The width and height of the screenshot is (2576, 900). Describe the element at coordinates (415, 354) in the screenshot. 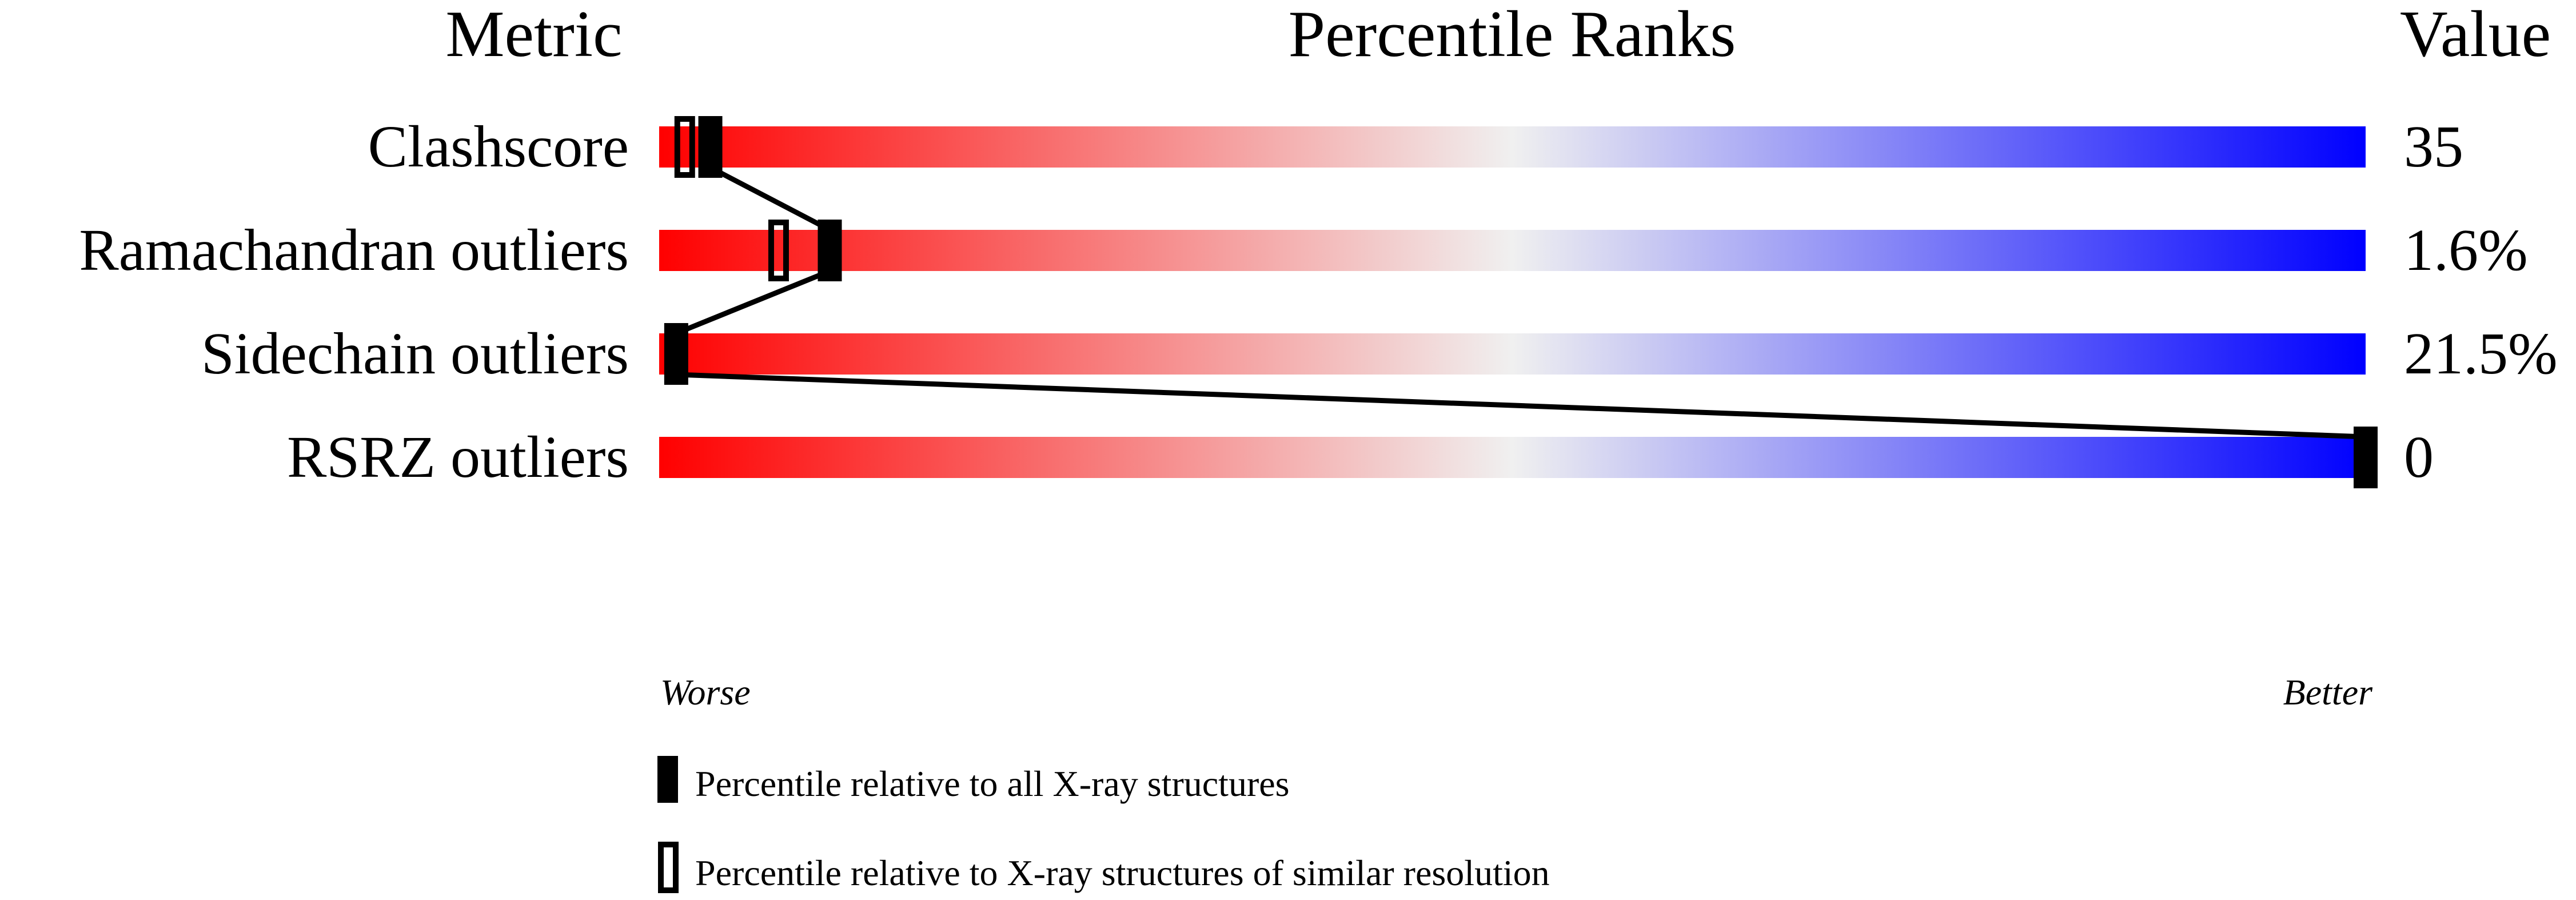

I see `metric-label: Sidechain outliers` at that location.